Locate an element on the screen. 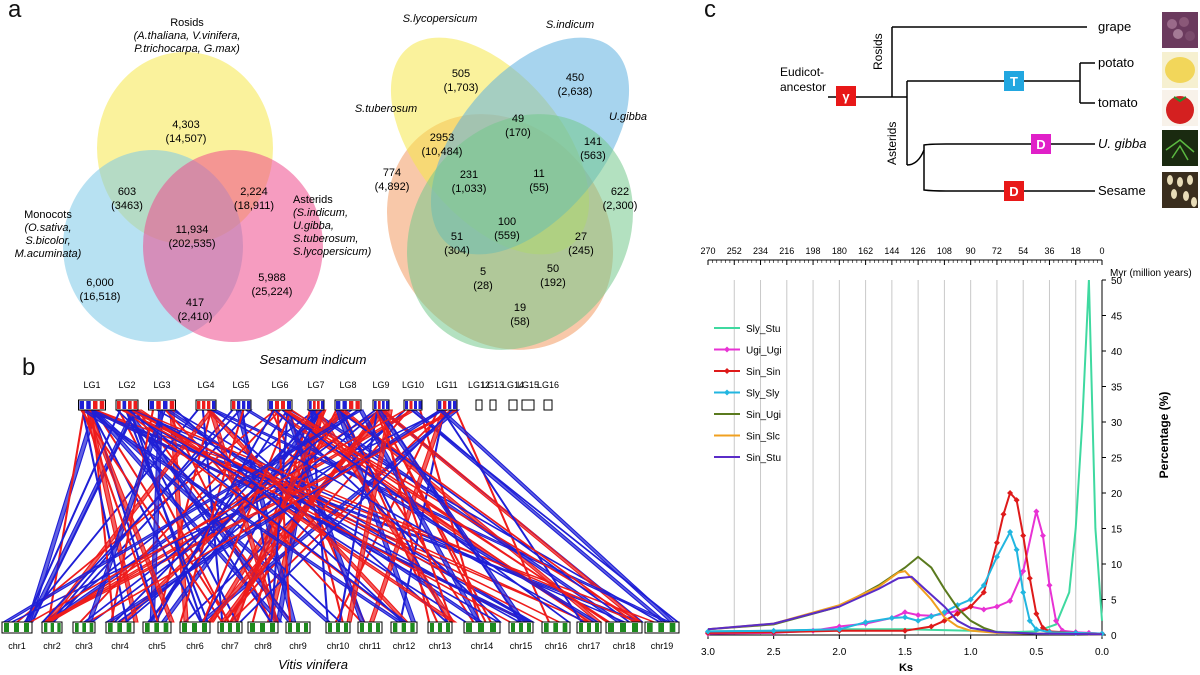 Image resolution: width=1200 pixels, height=675 pixels. venn1-region-value: (3463) is located at coordinates (127, 206).